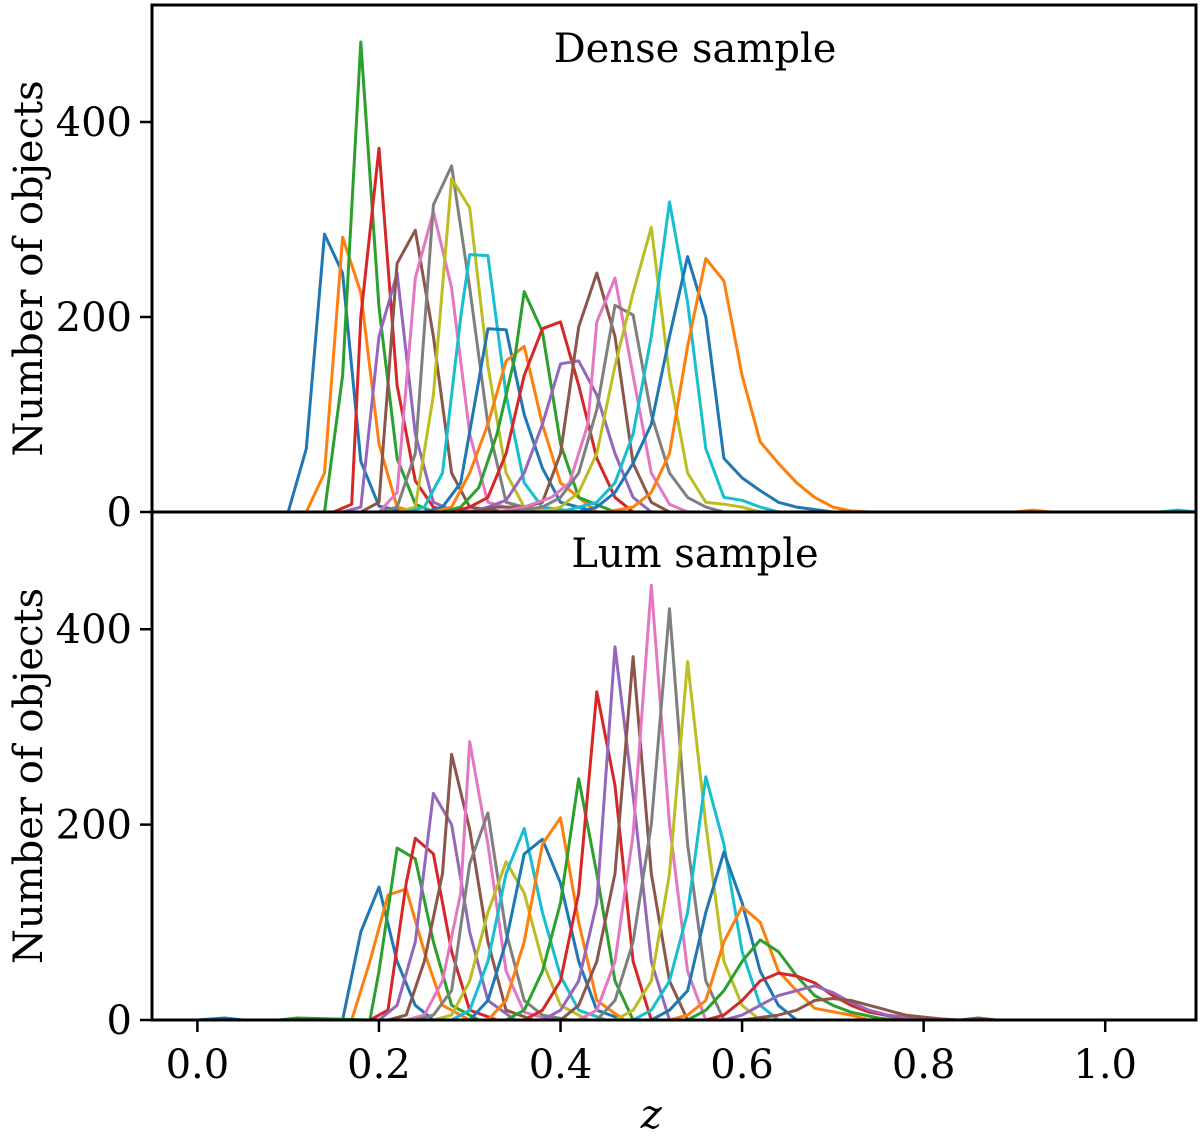 The height and width of the screenshot is (1140, 1200). Describe the element at coordinates (198, 1065) in the screenshot. I see `x-tick-label: 0.0` at that location.